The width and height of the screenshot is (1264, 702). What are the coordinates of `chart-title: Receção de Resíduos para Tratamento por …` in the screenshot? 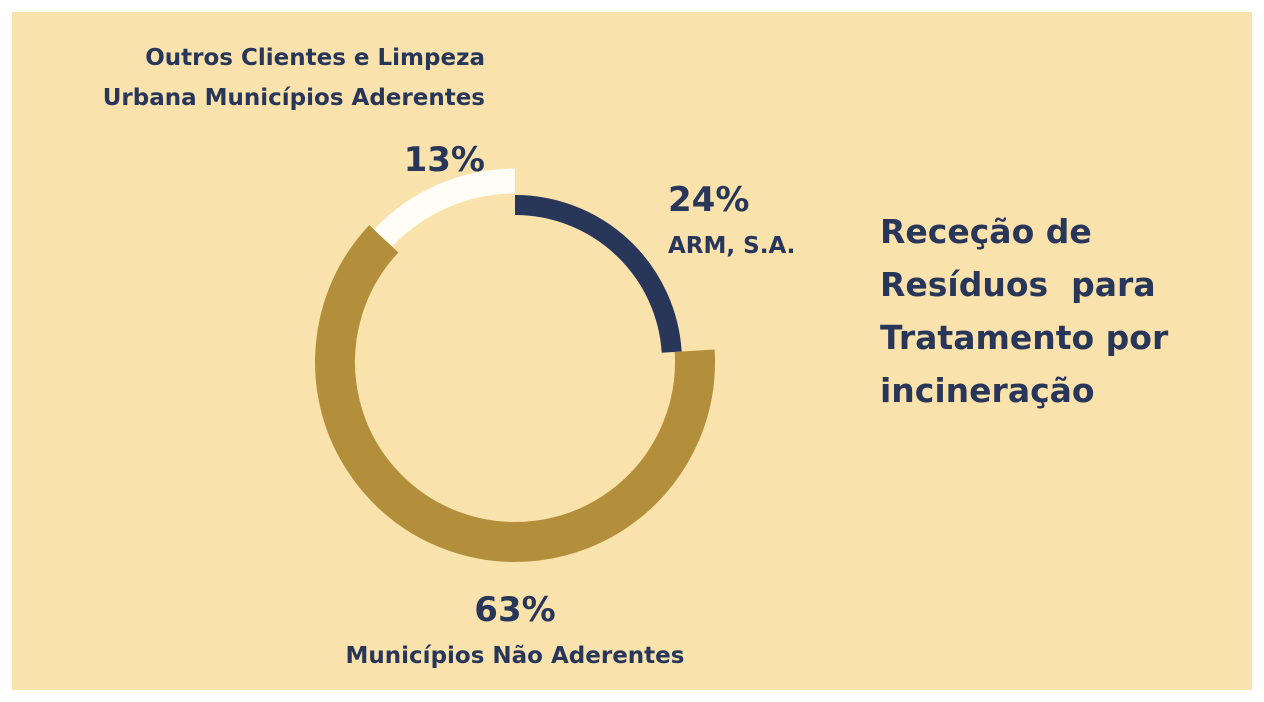 It's located at (1030, 311).